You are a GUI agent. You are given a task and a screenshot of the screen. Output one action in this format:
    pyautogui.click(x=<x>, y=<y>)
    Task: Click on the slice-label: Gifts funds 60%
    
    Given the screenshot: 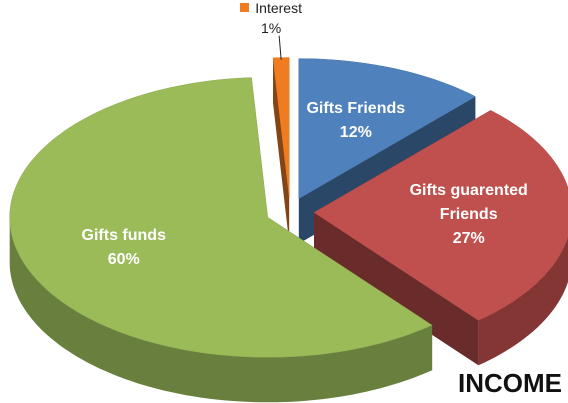 What is the action you would take?
    pyautogui.click(x=124, y=248)
    